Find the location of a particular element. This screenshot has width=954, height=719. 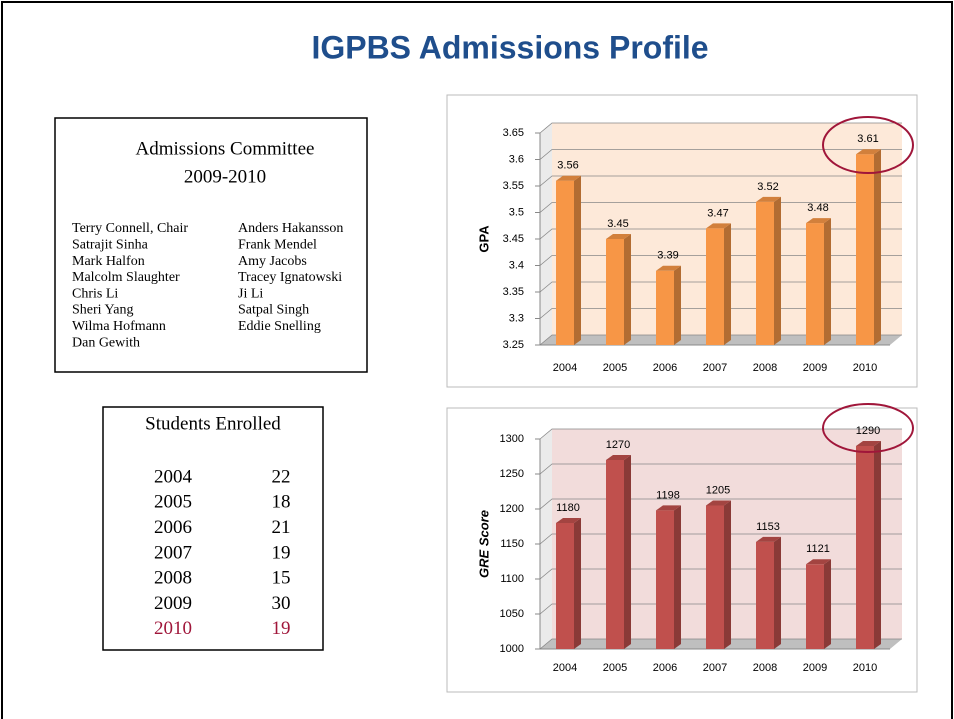

x-tick-label: 2005 is located at coordinates (615, 668).